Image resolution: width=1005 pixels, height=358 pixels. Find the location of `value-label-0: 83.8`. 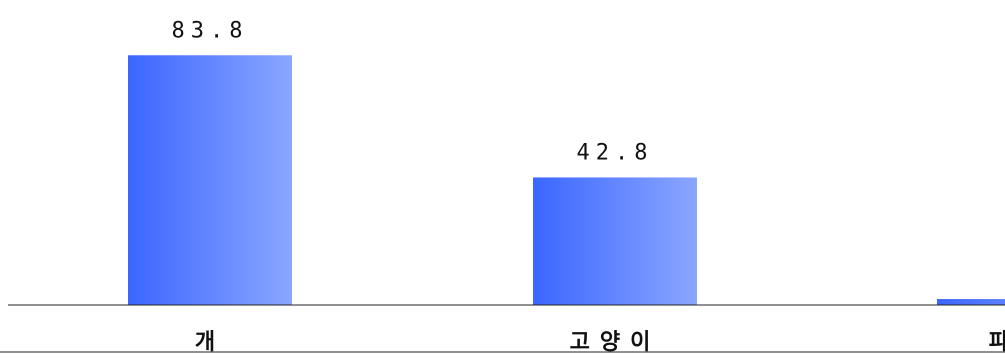

value-label-0: 83.8 is located at coordinates (210, 30).